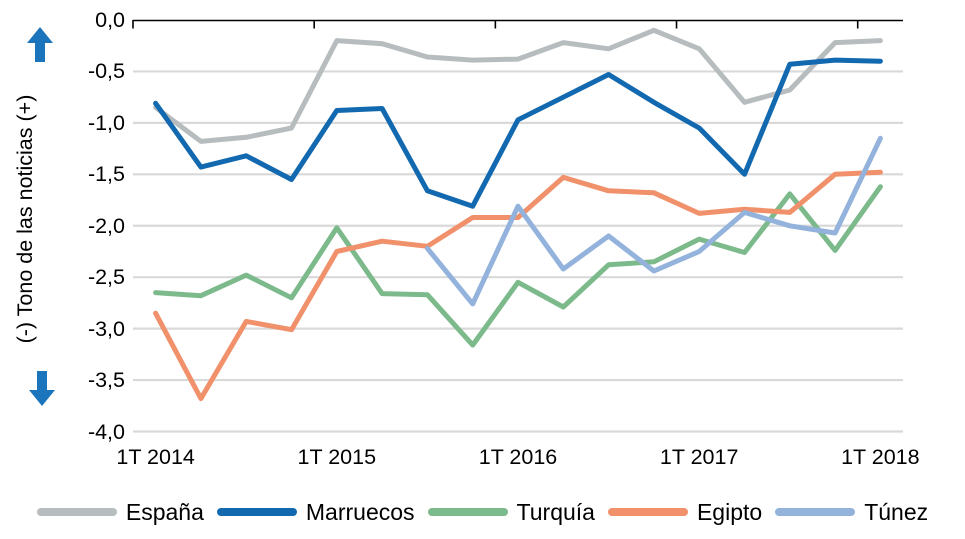  What do you see at coordinates (155, 457) in the screenshot?
I see `x-tick-label: 1T 2014` at bounding box center [155, 457].